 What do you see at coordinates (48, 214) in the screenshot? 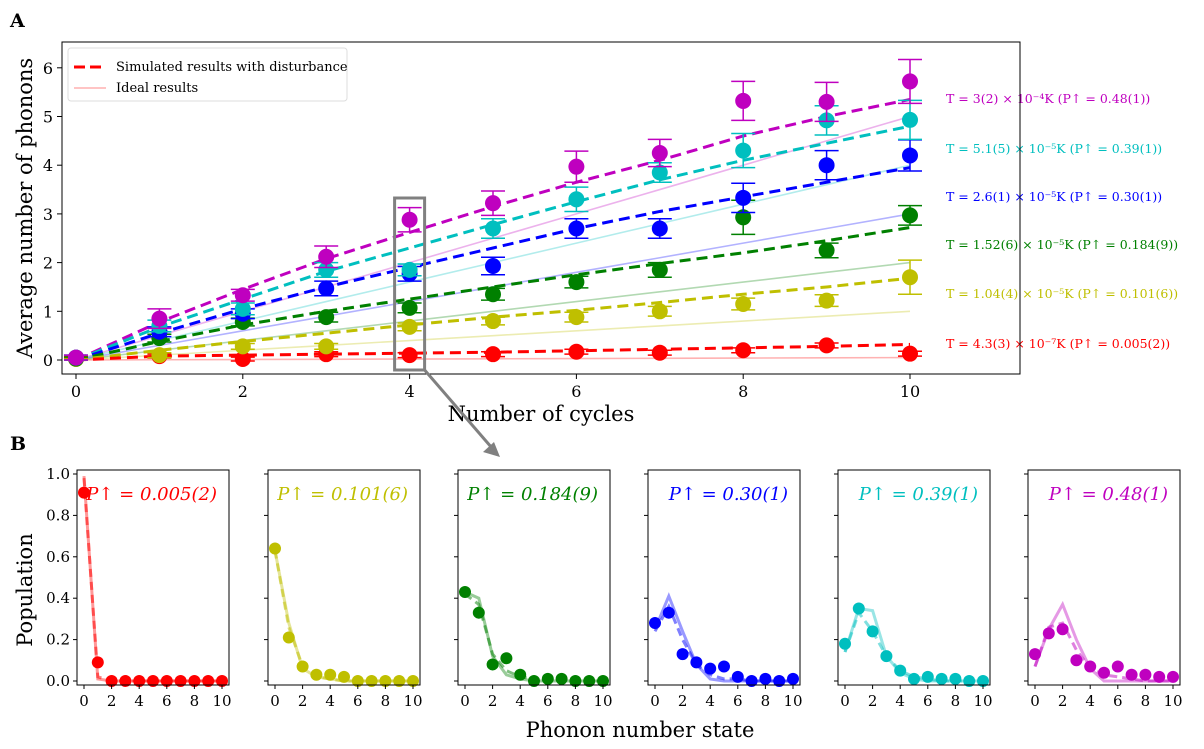
I see `y-tick-label: 3` at bounding box center [48, 214].